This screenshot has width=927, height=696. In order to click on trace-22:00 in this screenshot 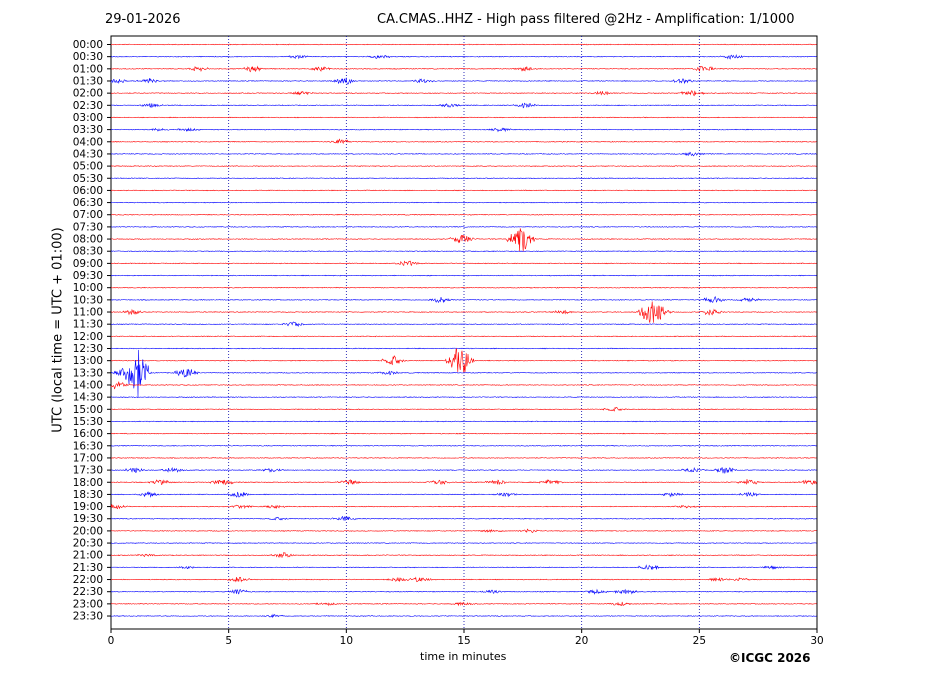, I will do `click(463, 579)`.